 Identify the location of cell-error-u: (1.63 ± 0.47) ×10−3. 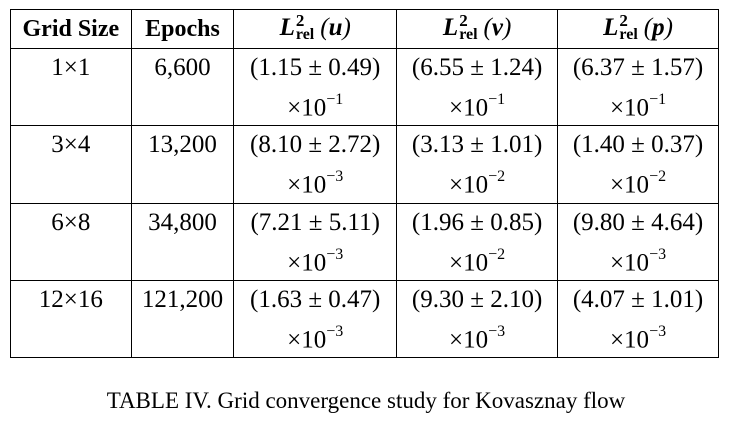
(315, 319).